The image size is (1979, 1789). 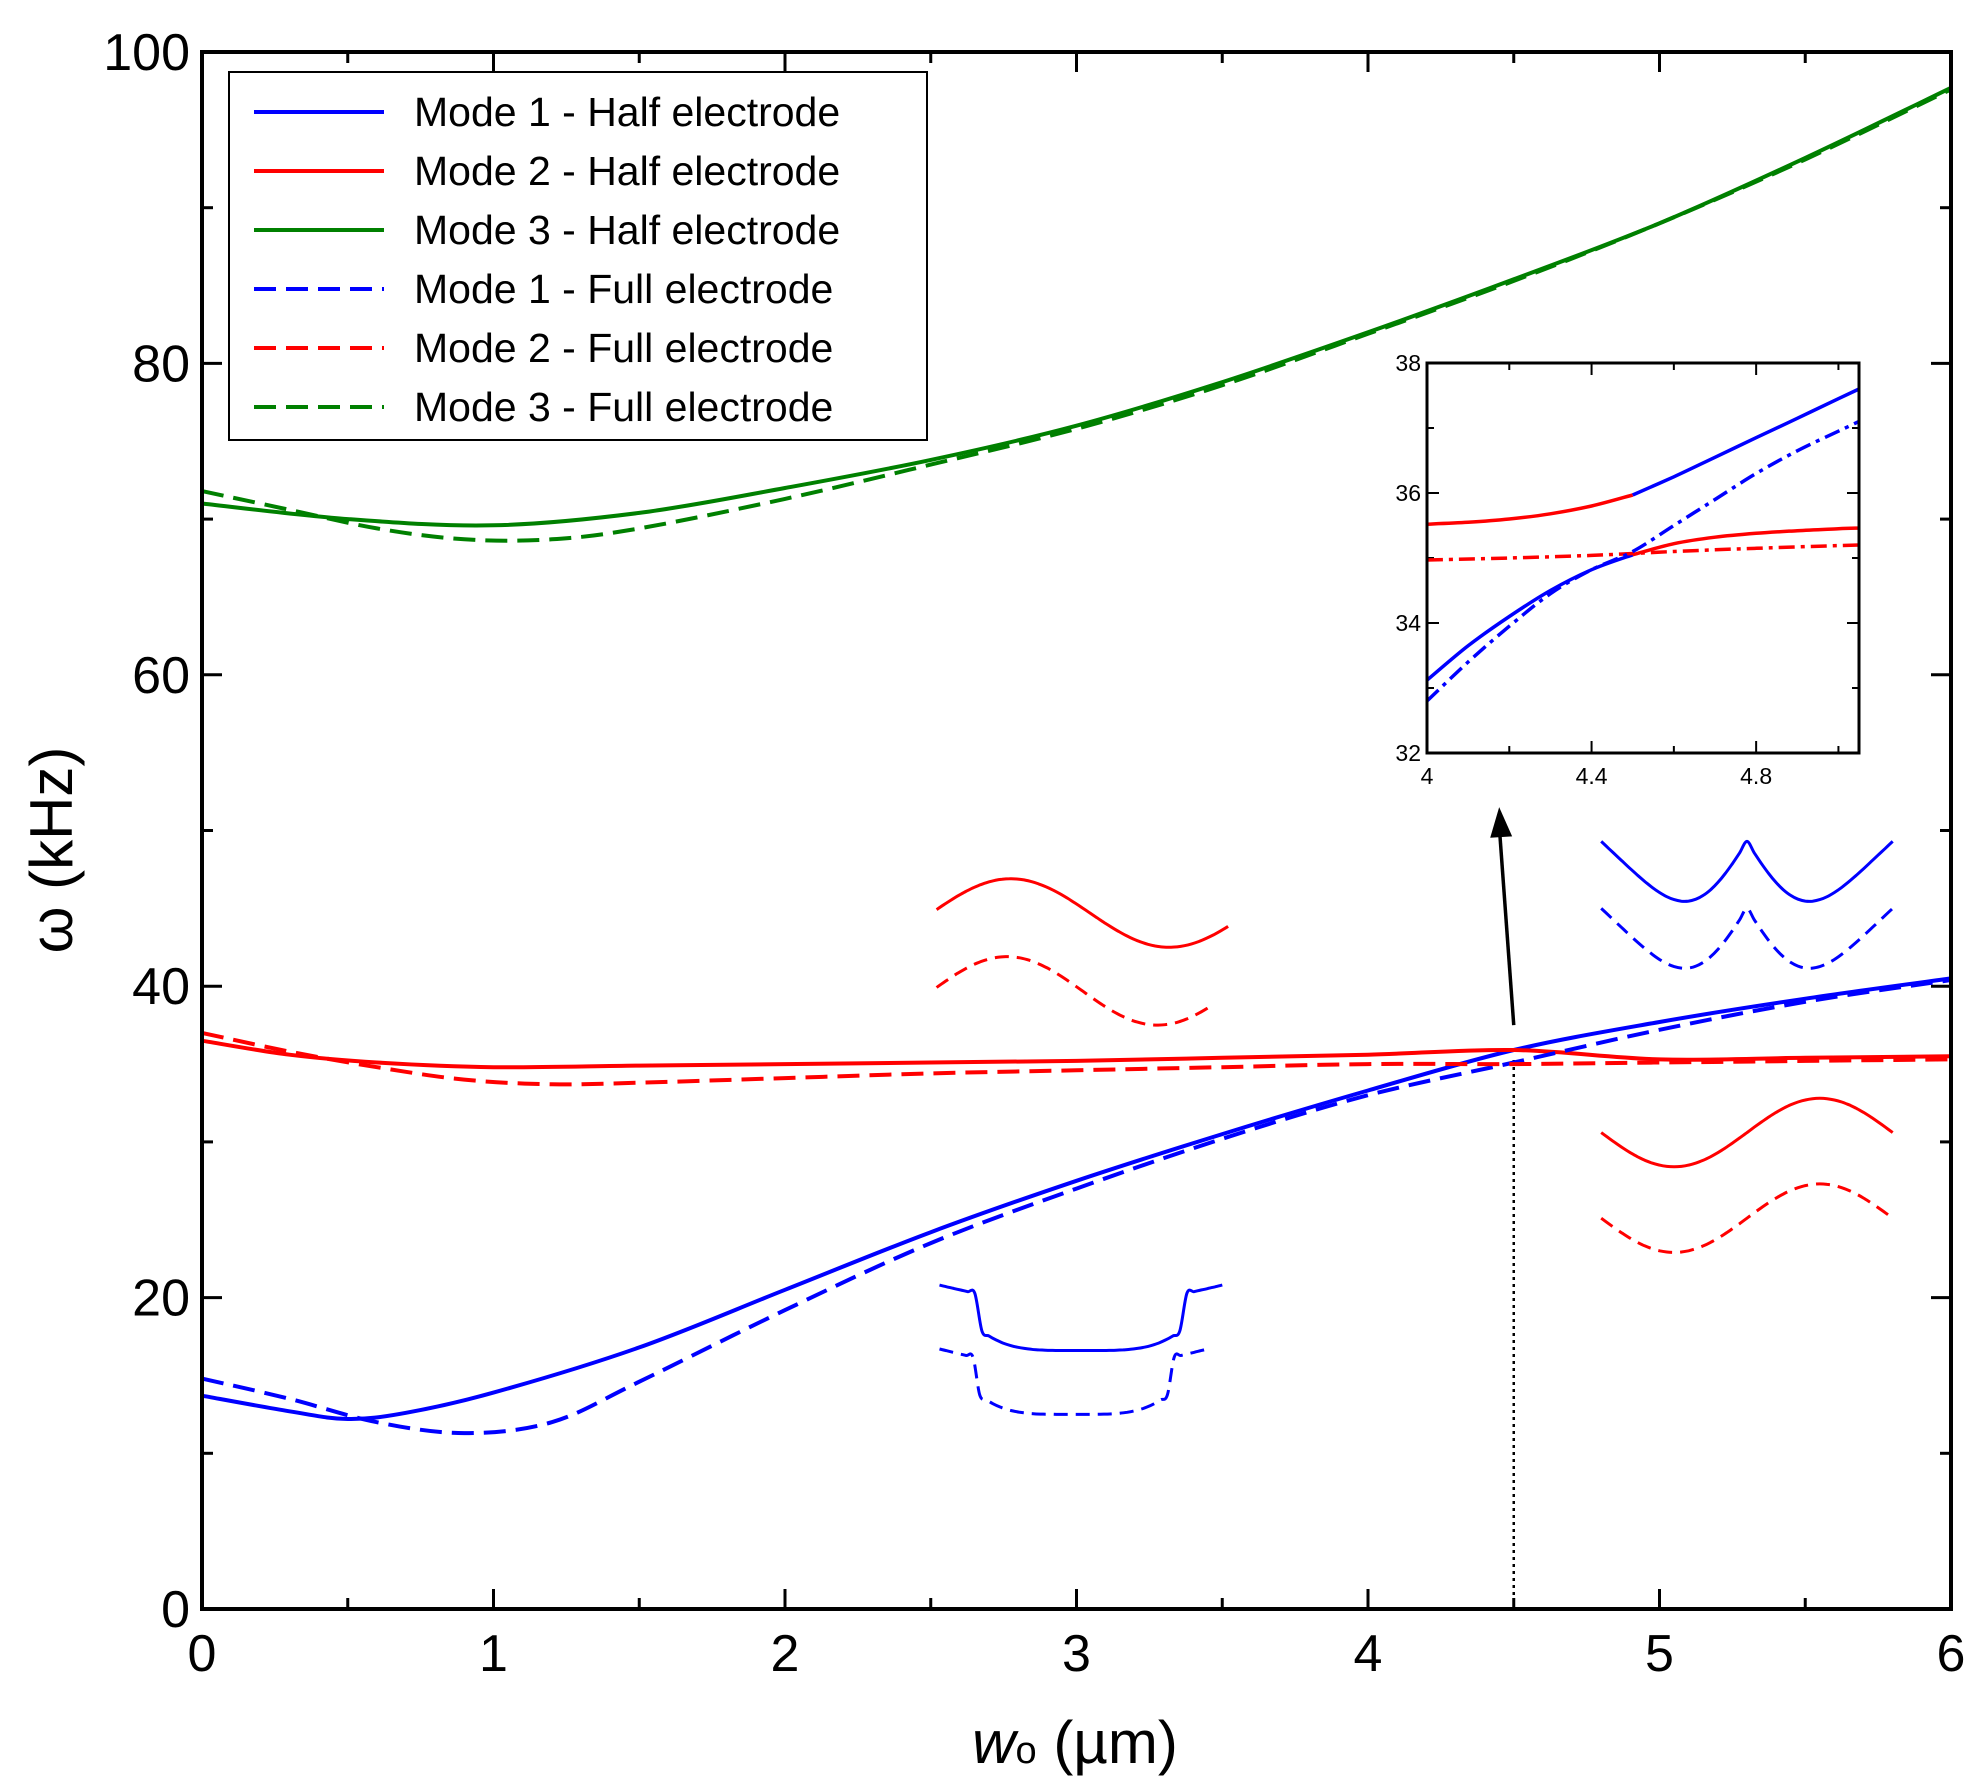 I want to click on inset-arrow, so click(x=1503, y=916).